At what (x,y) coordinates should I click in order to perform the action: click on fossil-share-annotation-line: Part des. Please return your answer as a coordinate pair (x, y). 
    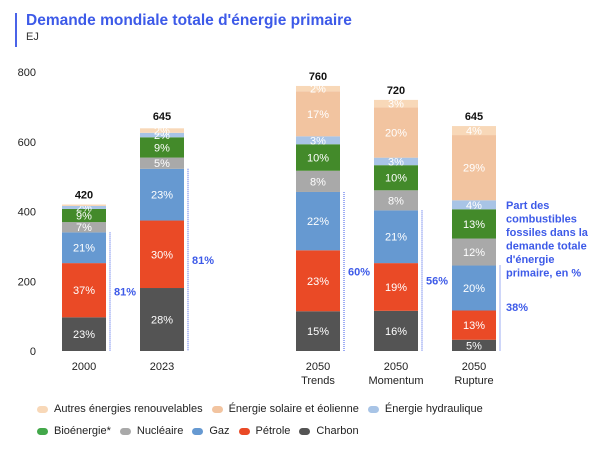
    Looking at the image, I should click on (527, 206).